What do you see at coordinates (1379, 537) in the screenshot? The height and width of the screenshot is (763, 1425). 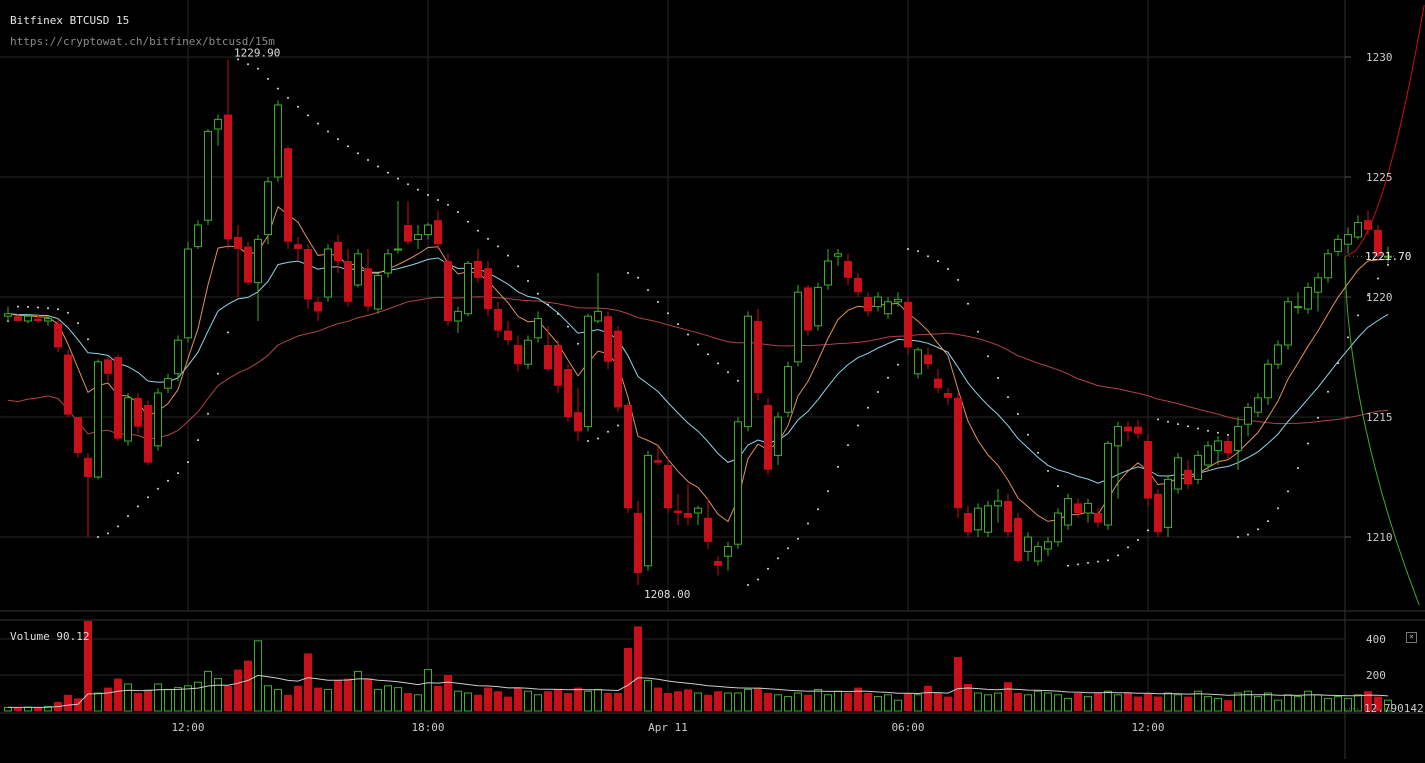 I see `price-tick-label: 1210` at bounding box center [1379, 537].